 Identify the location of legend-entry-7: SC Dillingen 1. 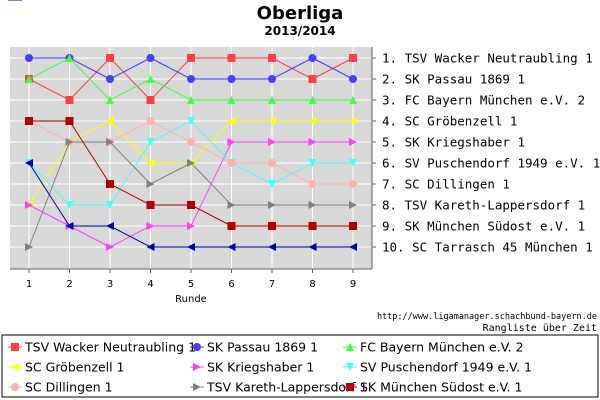
(60, 387).